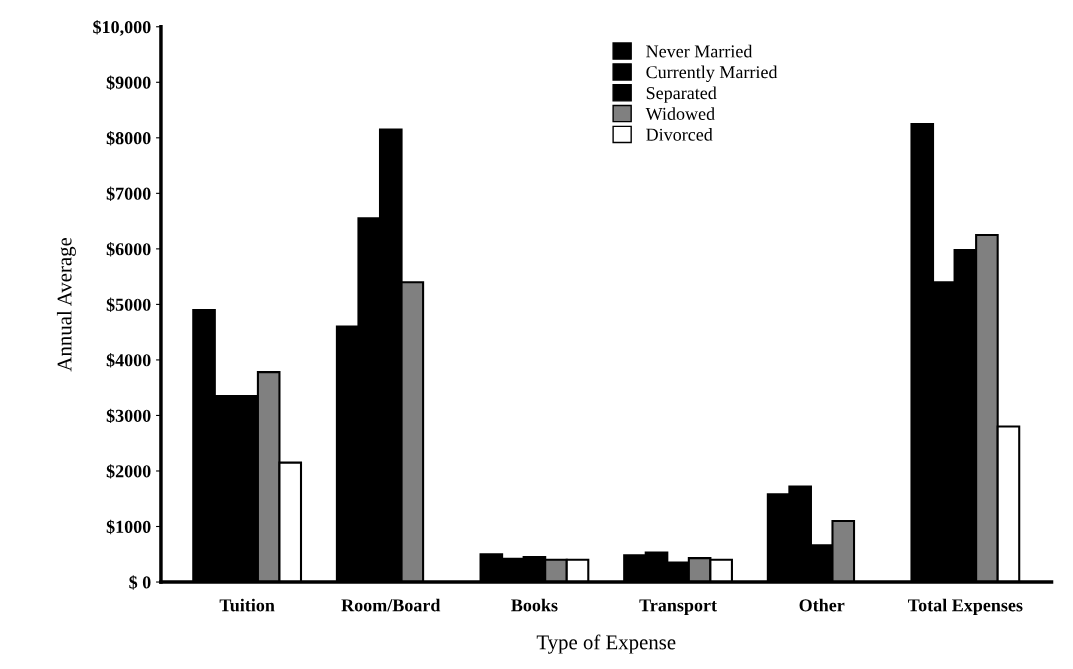 The width and height of the screenshot is (1073, 669). What do you see at coordinates (122, 27) in the screenshot?
I see `y-tick-label: $10,000` at bounding box center [122, 27].